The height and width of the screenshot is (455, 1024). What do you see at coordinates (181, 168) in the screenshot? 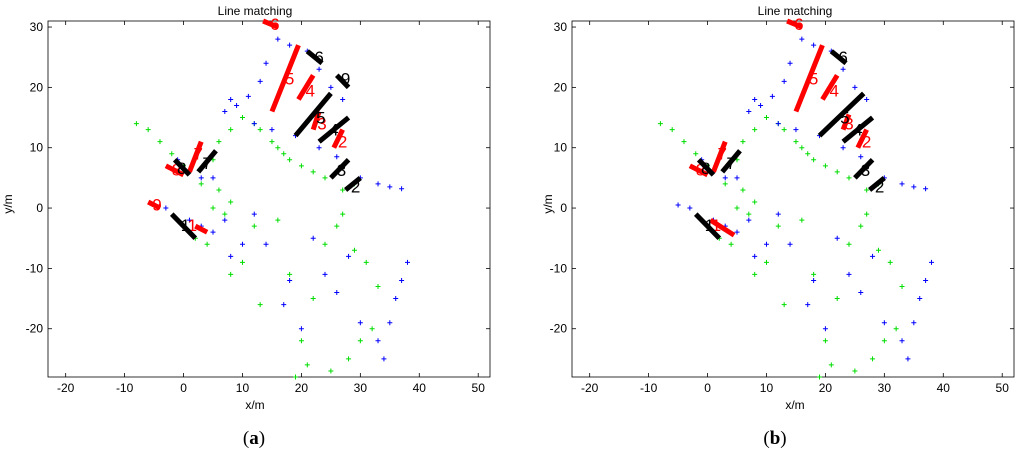
I see `panel-a-black-label-8: 8` at bounding box center [181, 168].